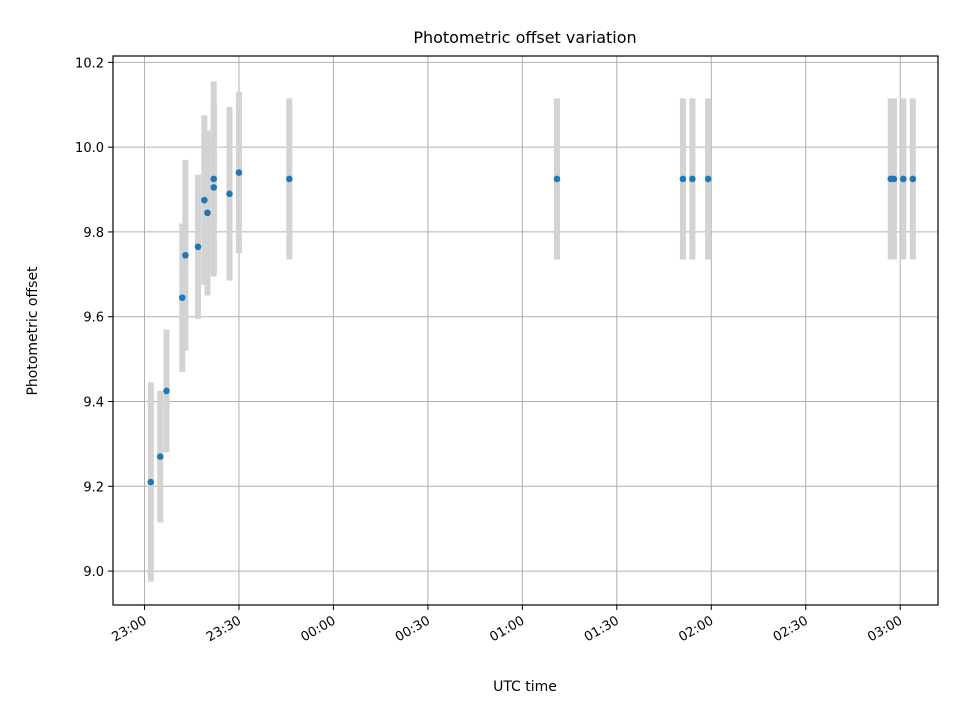 The height and width of the screenshot is (720, 960). What do you see at coordinates (93, 233) in the screenshot?
I see `y-tick-label: 9.8` at bounding box center [93, 233].